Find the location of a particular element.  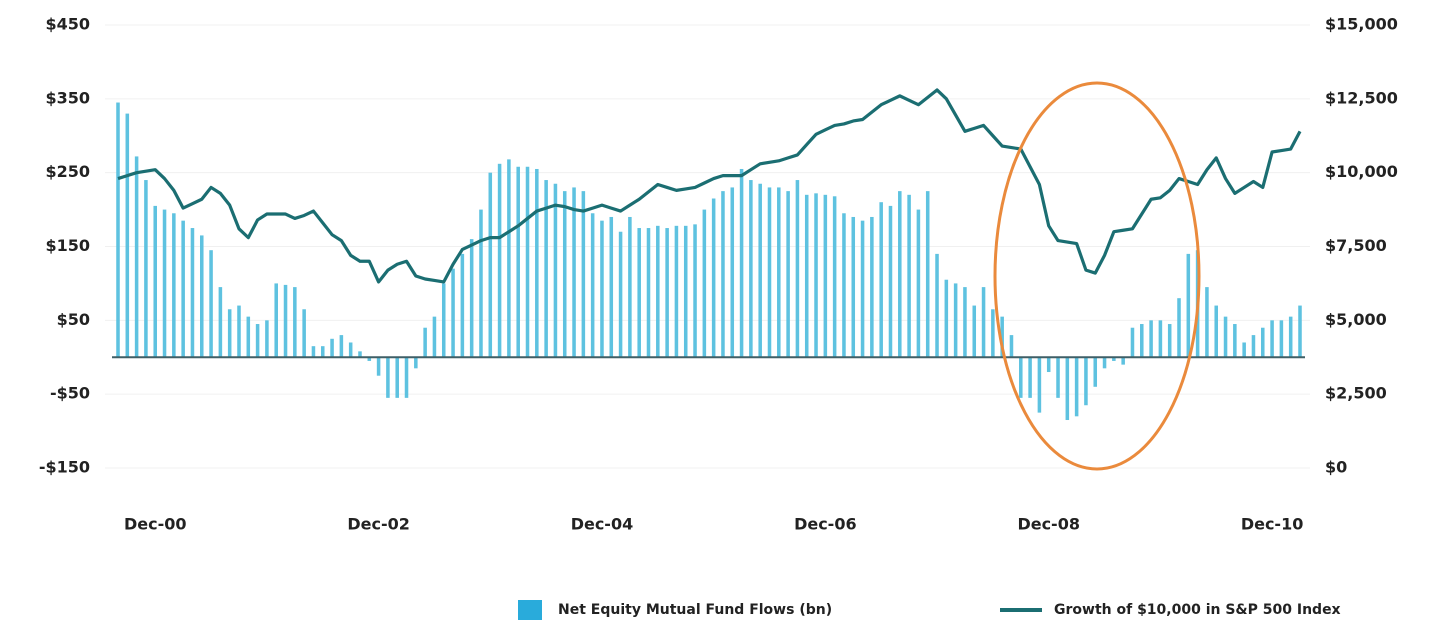

y-tick-label: -$50 is located at coordinates (70, 393).